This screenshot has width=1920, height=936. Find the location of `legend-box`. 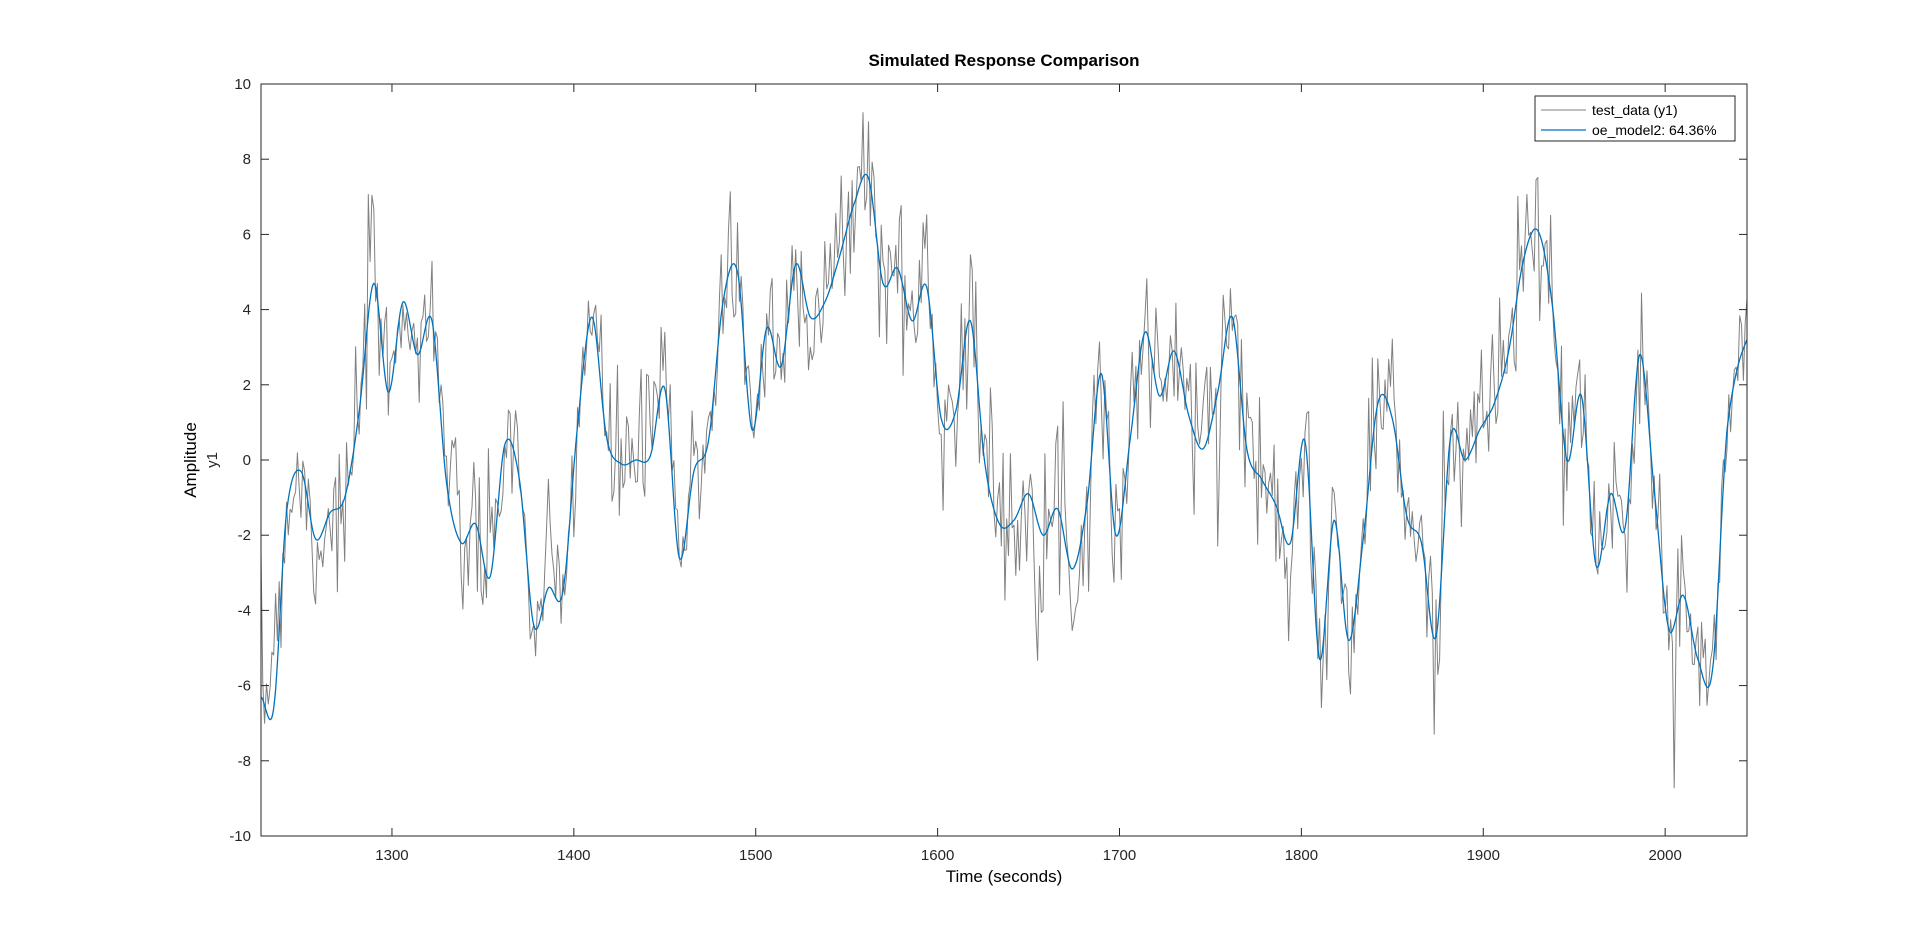

legend-box is located at coordinates (1635, 118).